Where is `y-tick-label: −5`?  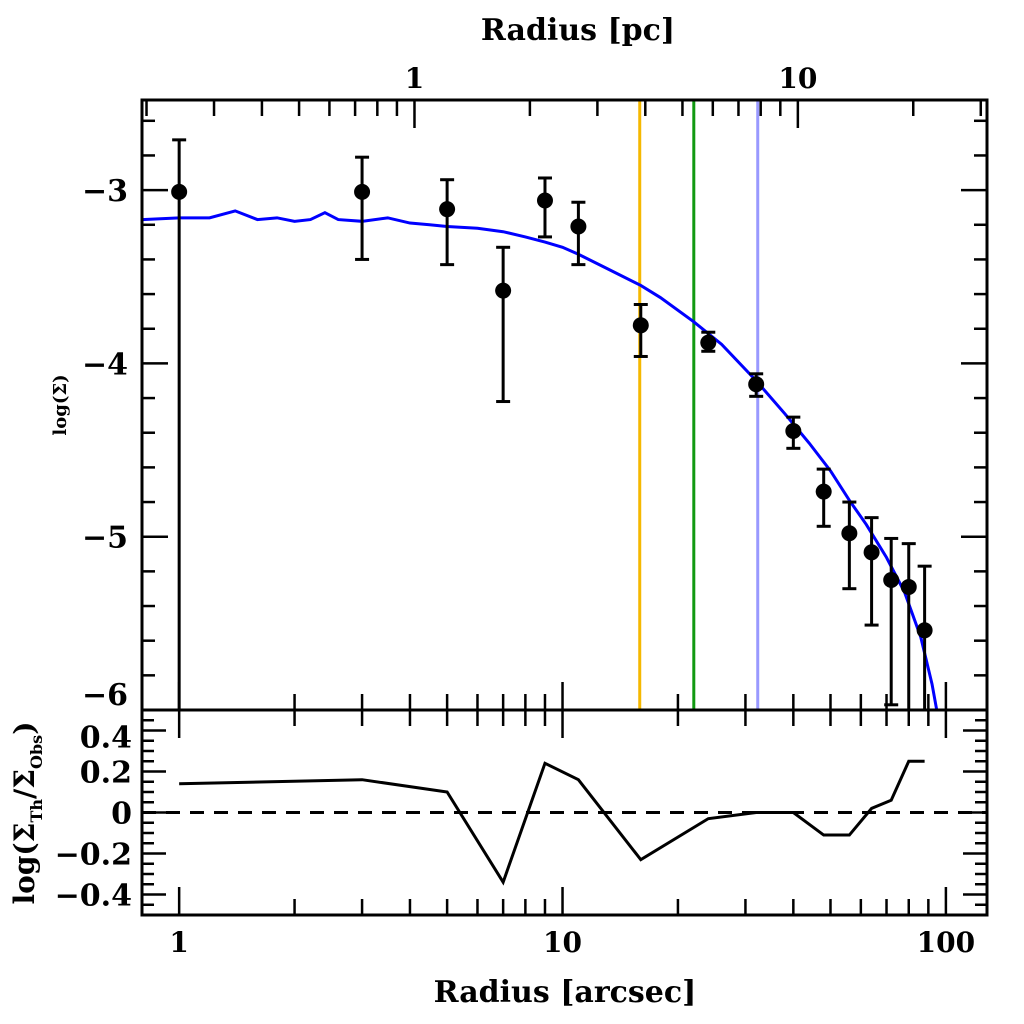 y-tick-label: −5 is located at coordinates (105, 538).